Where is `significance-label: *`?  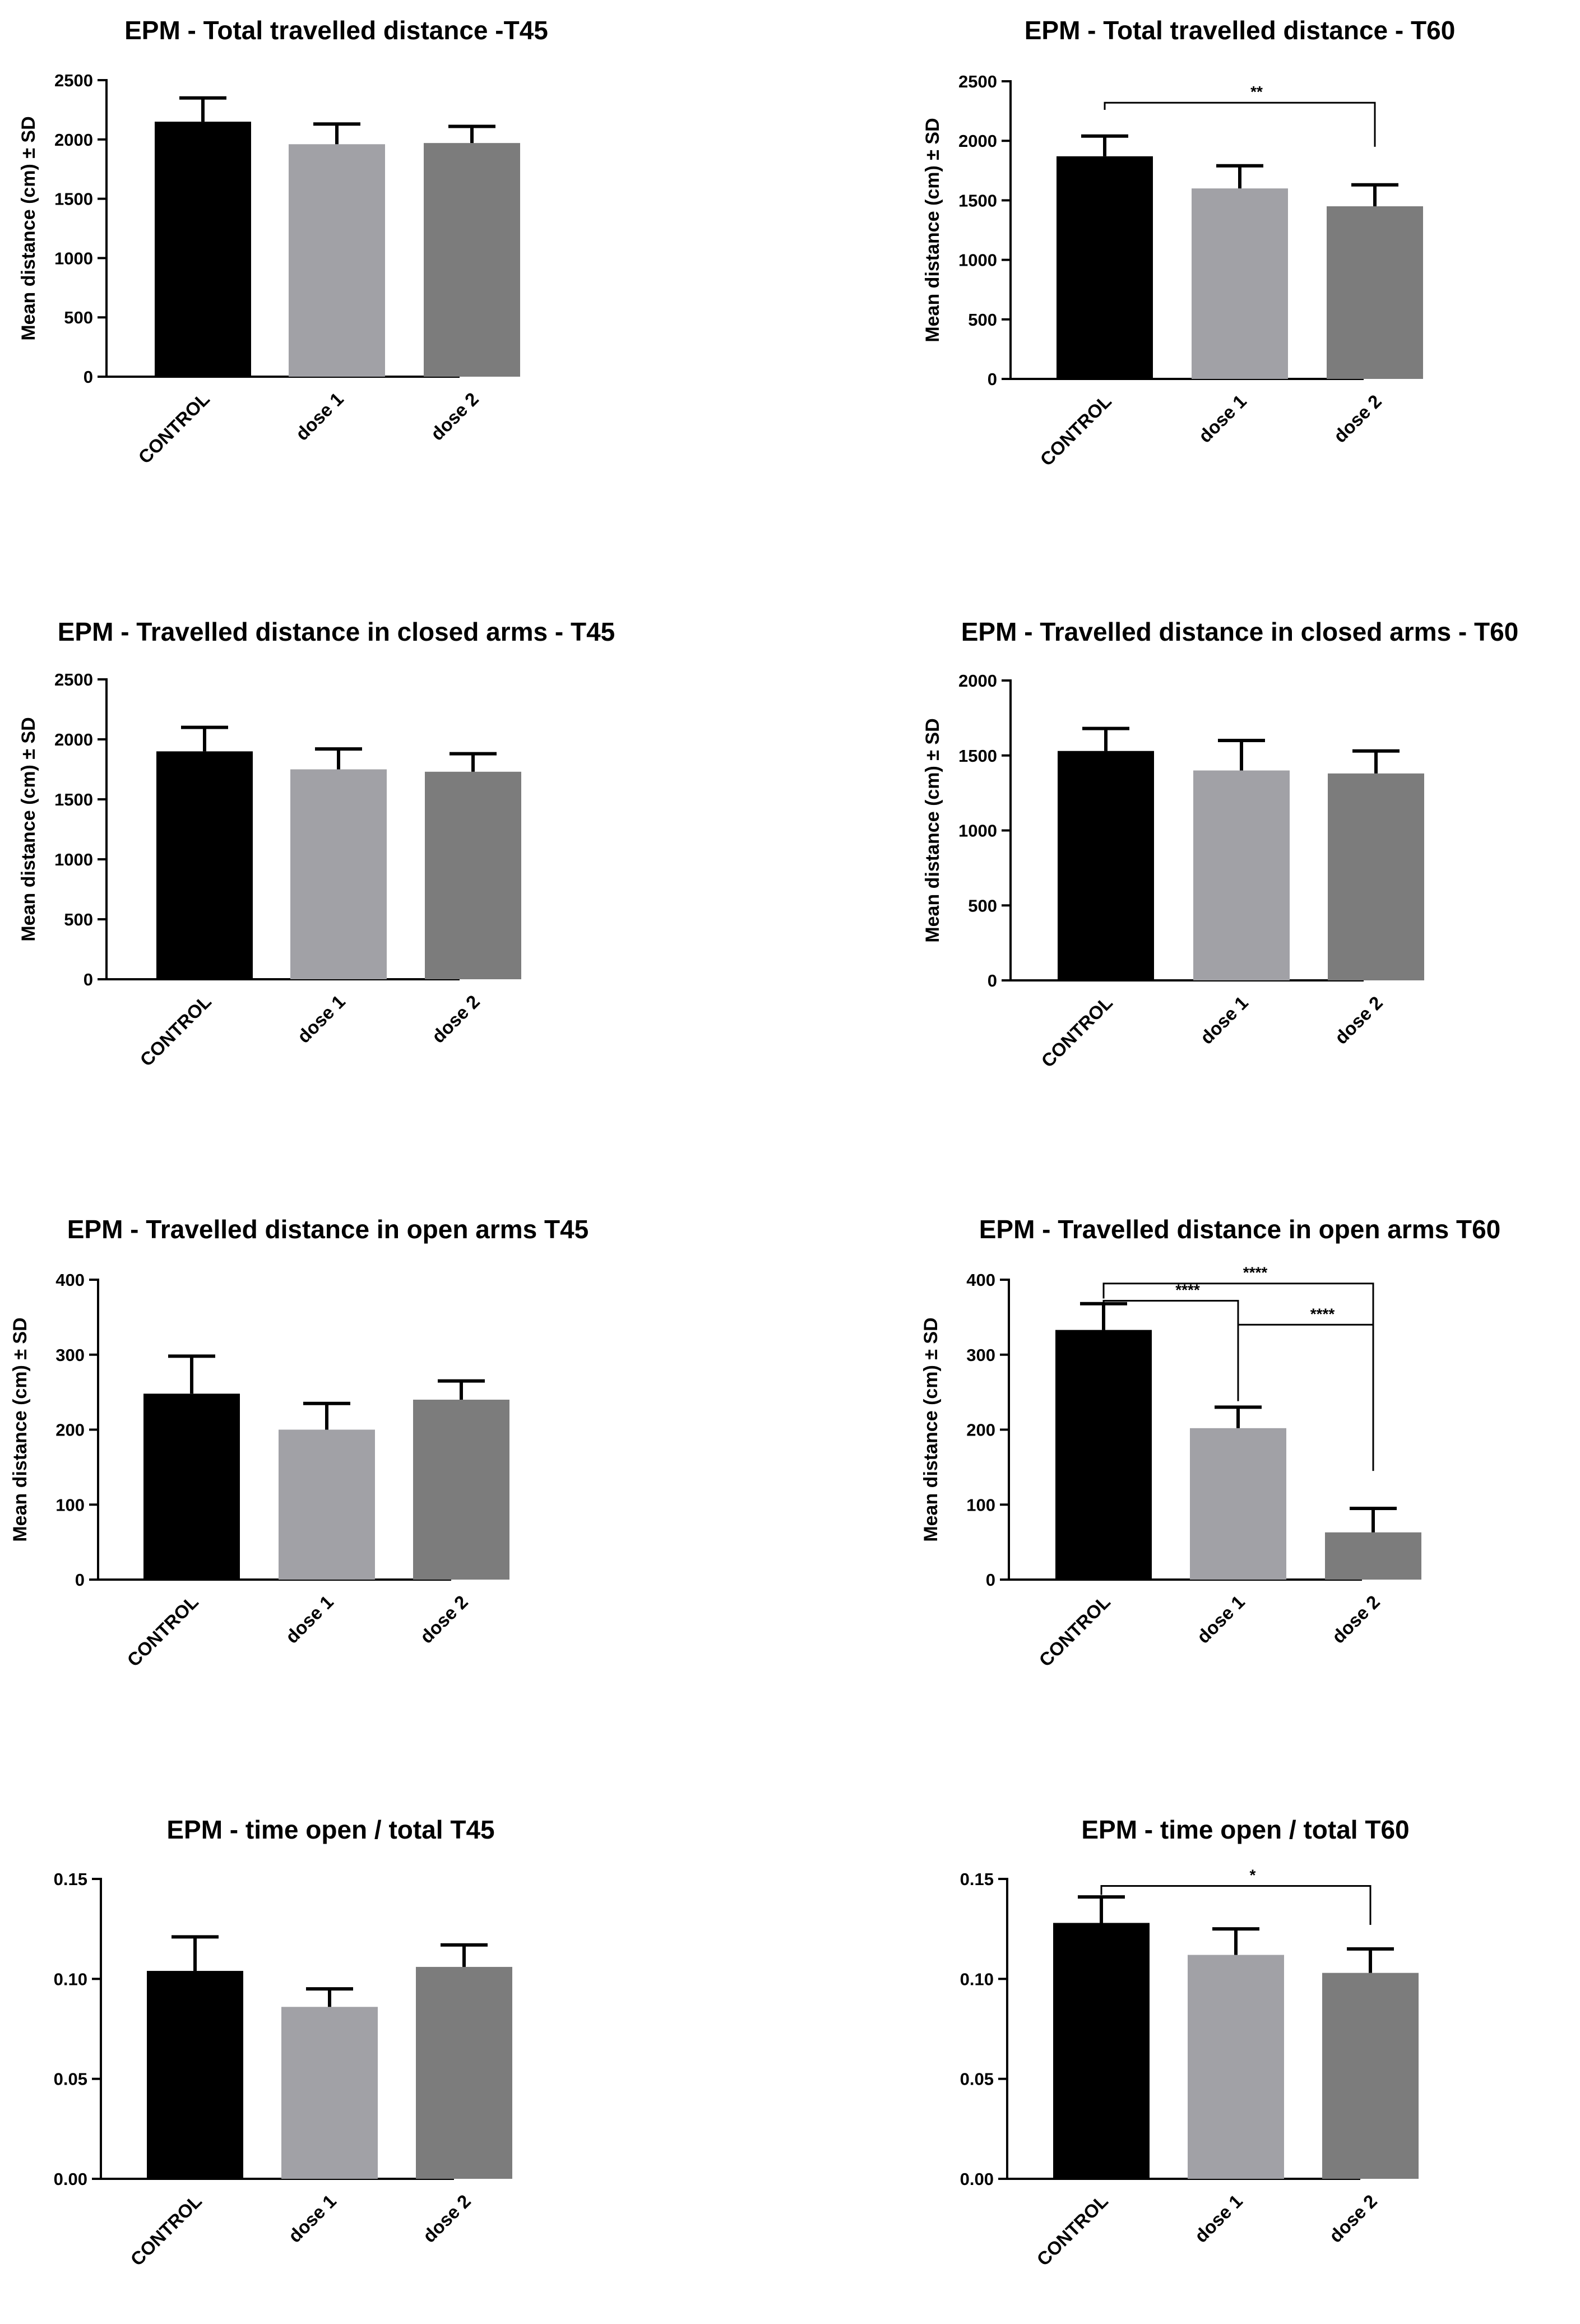
significance-label: * is located at coordinates (1253, 1874).